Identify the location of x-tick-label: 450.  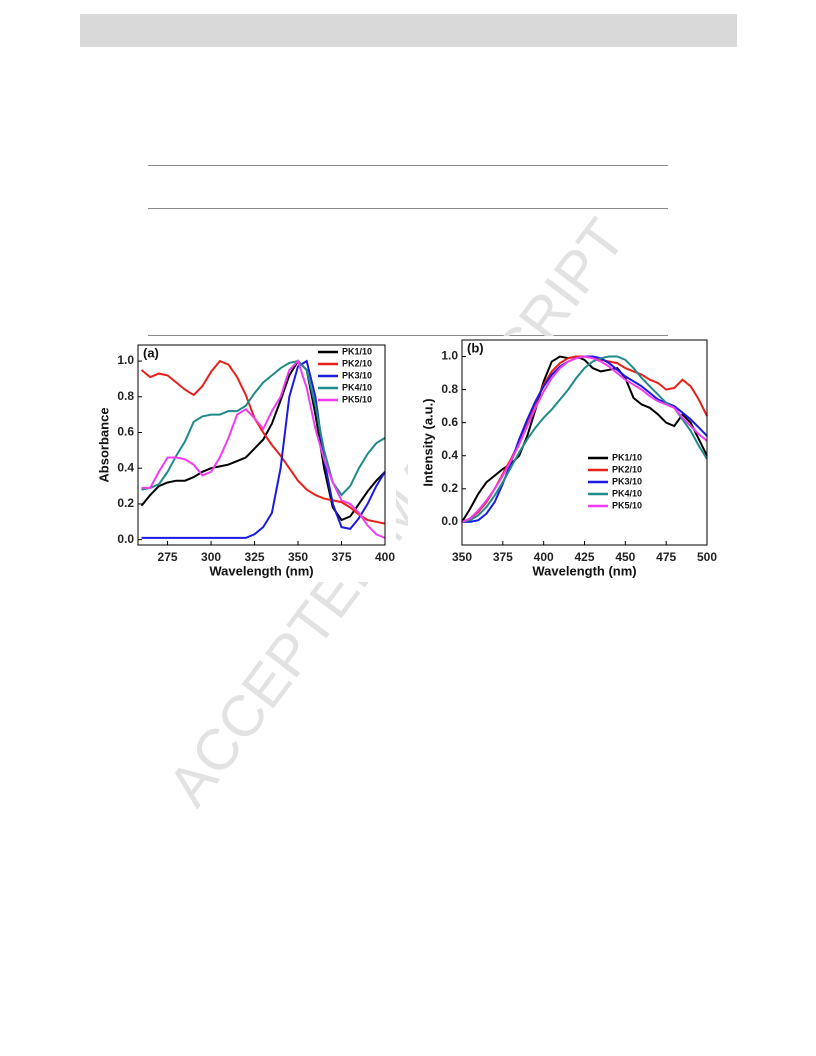
(625, 557).